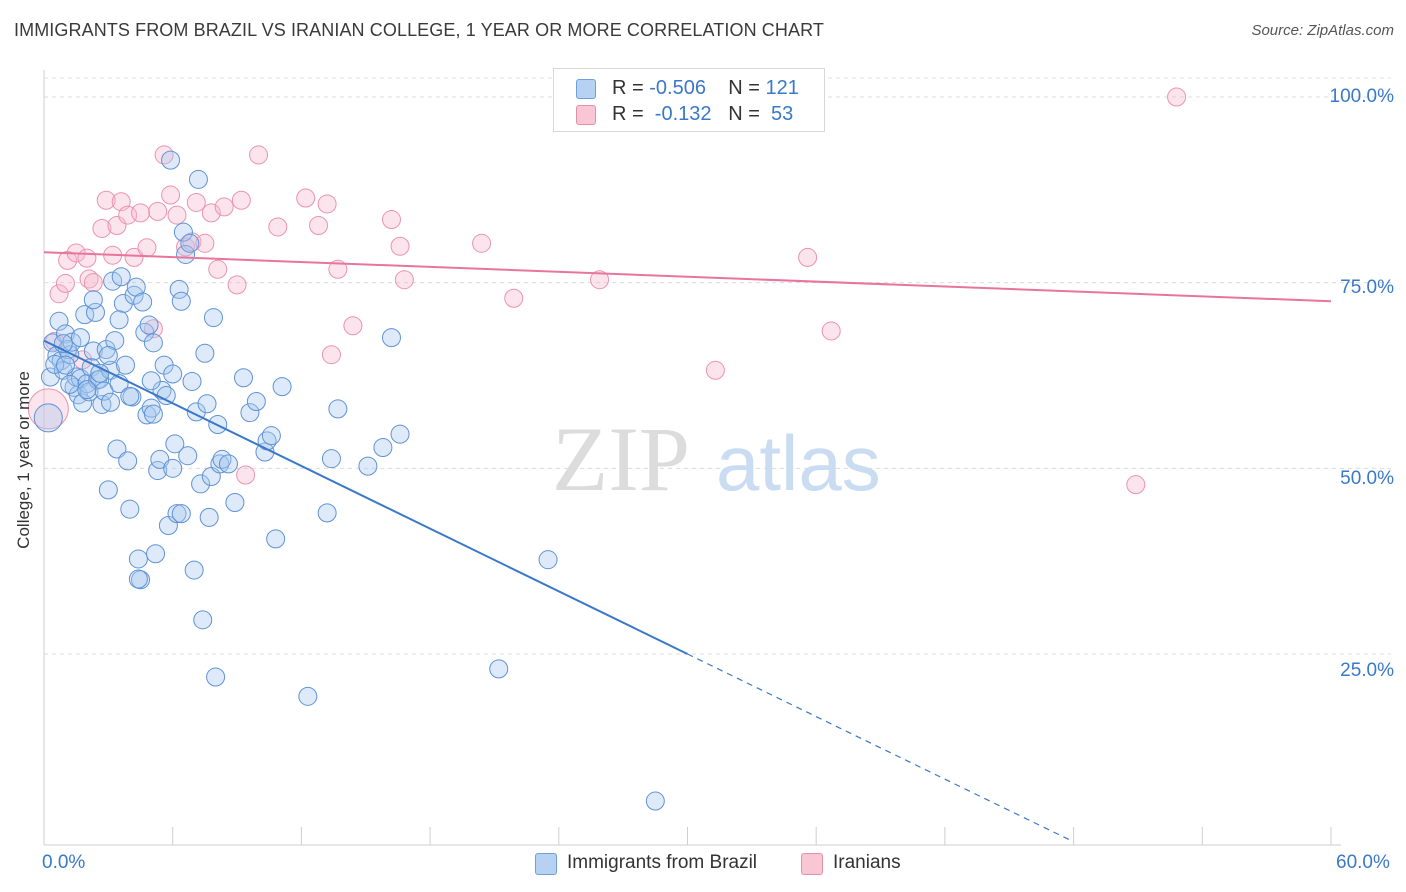  I want to click on x-tick-label-max: 60.0%, so click(1363, 862).